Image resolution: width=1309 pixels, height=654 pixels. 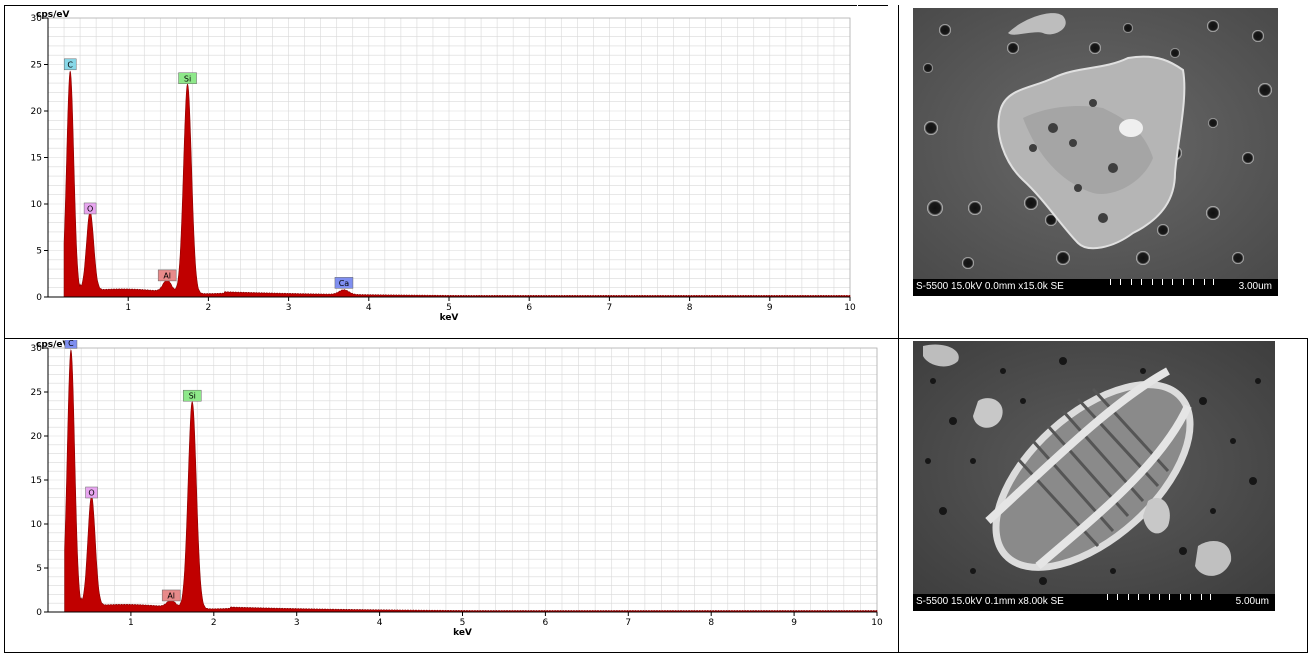 I want to click on peak-label-text: Ca, so click(x=344, y=283).